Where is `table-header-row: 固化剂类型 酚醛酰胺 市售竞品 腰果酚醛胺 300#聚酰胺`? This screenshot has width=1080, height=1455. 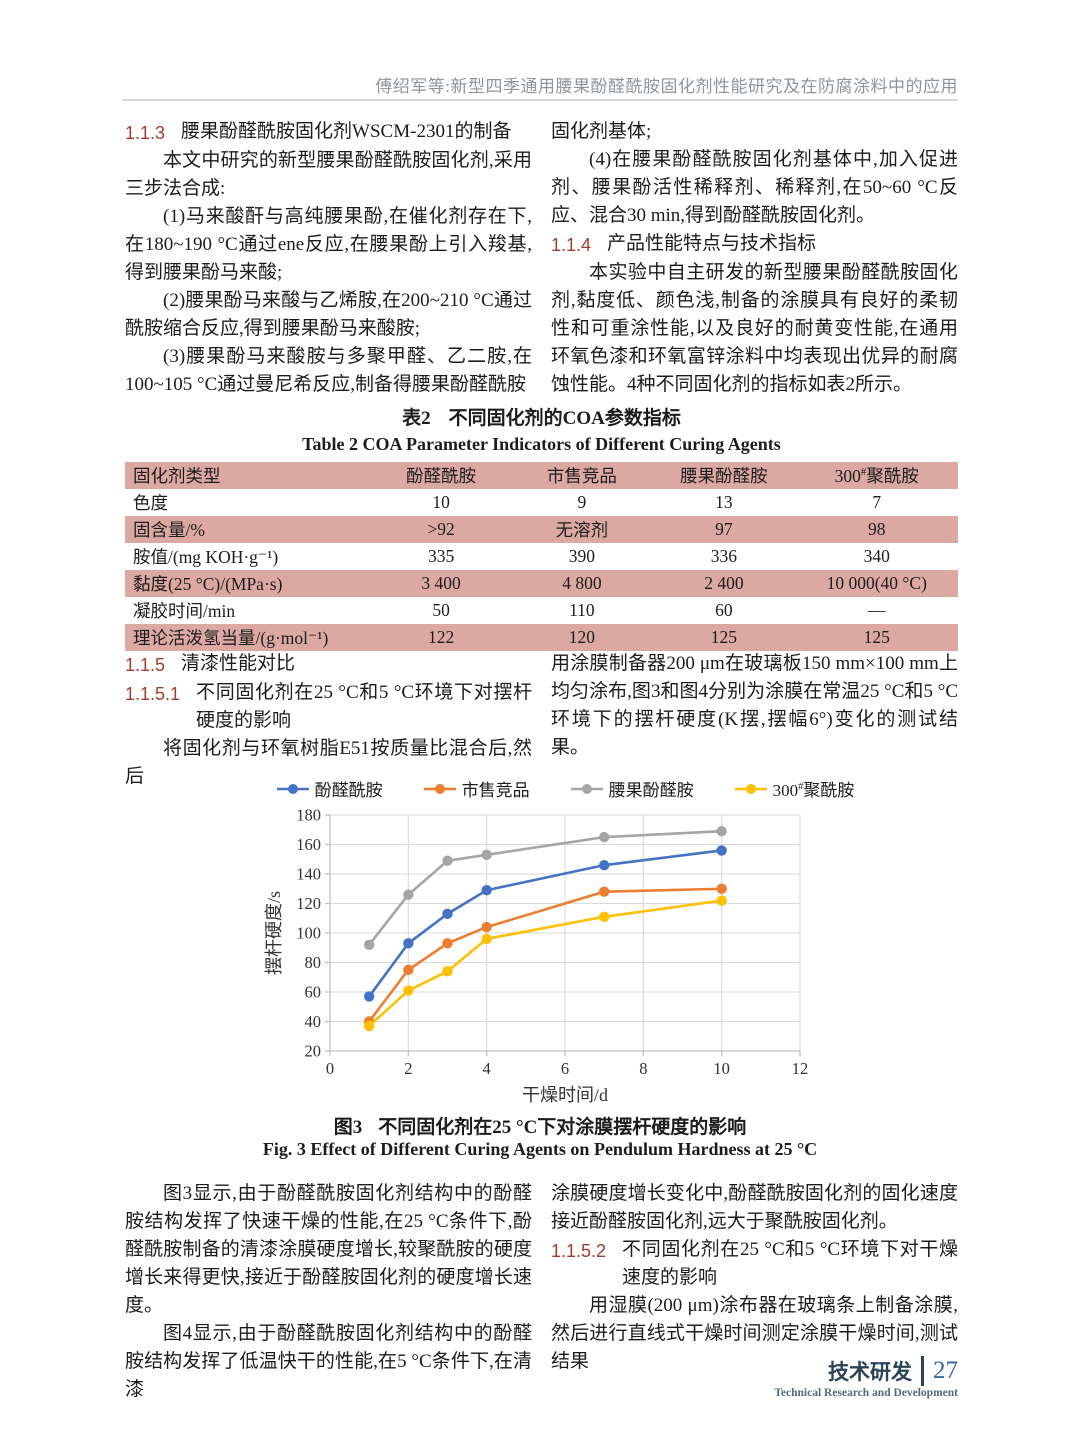 table-header-row: 固化剂类型 酚醛酰胺 市售竞品 腰果酚醛胺 300#聚酰胺 is located at coordinates (541, 475).